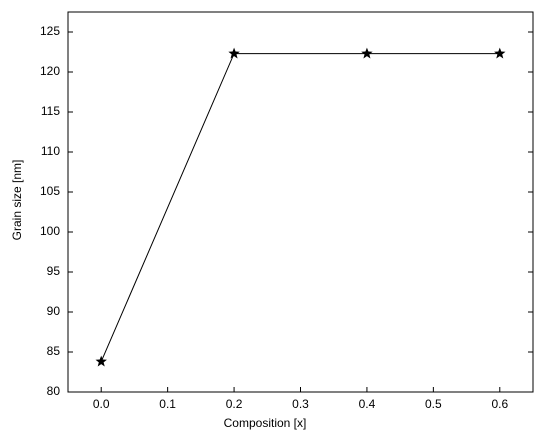  Describe the element at coordinates (300, 404) in the screenshot. I see `x-tick-label: 0.3` at that location.